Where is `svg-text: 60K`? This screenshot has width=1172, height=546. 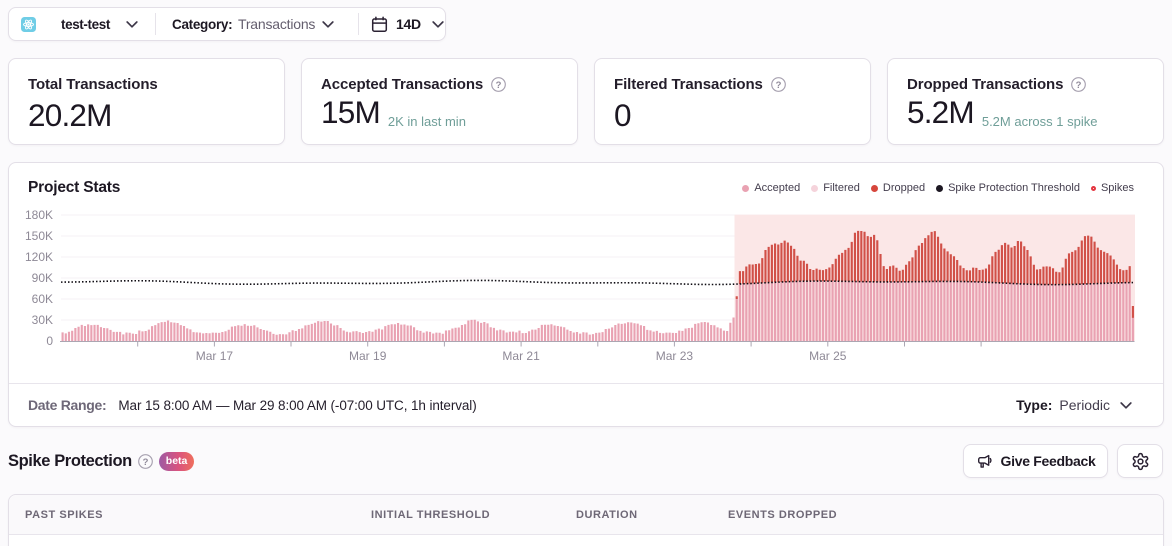
svg-text: 60K is located at coordinates (42, 299).